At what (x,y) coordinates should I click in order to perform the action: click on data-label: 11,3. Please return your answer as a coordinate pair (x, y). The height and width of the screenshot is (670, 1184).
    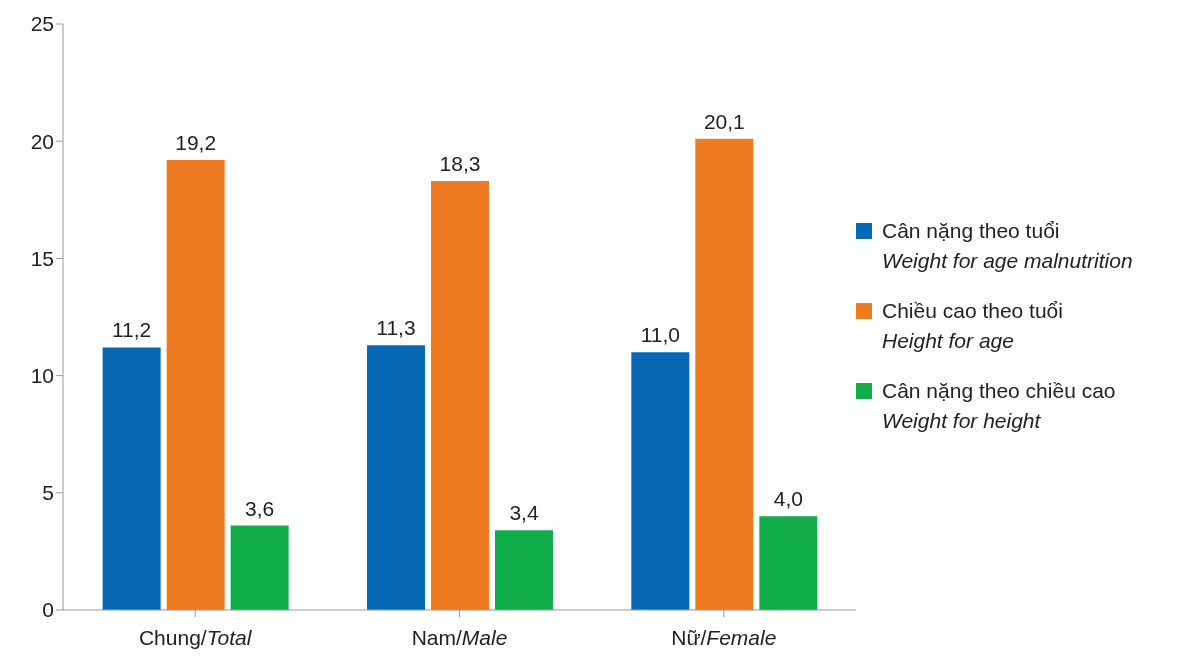
    Looking at the image, I should click on (396, 328).